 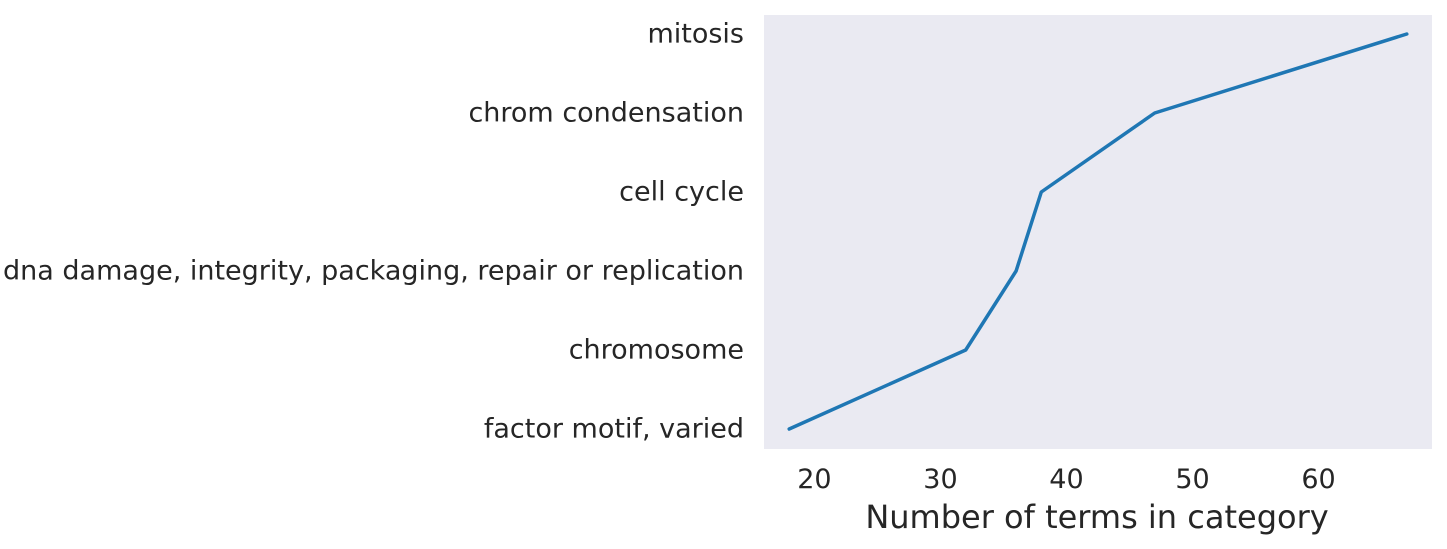 I want to click on y-tick-label: chromosome, so click(x=656, y=350).